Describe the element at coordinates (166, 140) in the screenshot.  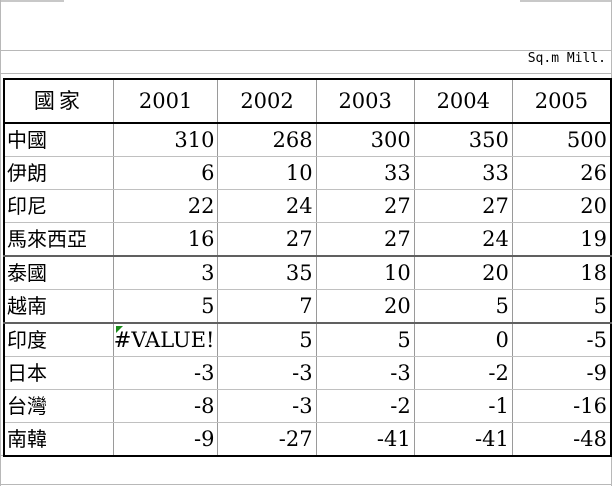
I see `value-cell: 310` at that location.